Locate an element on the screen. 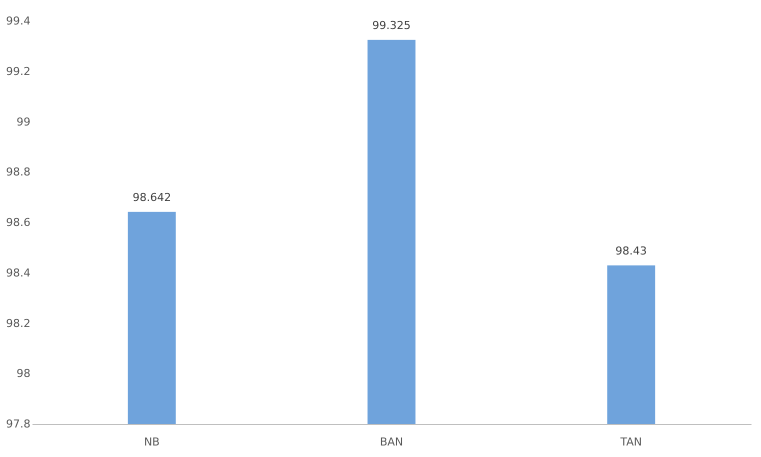  y-tick-label: 99.4 is located at coordinates (18, 21).